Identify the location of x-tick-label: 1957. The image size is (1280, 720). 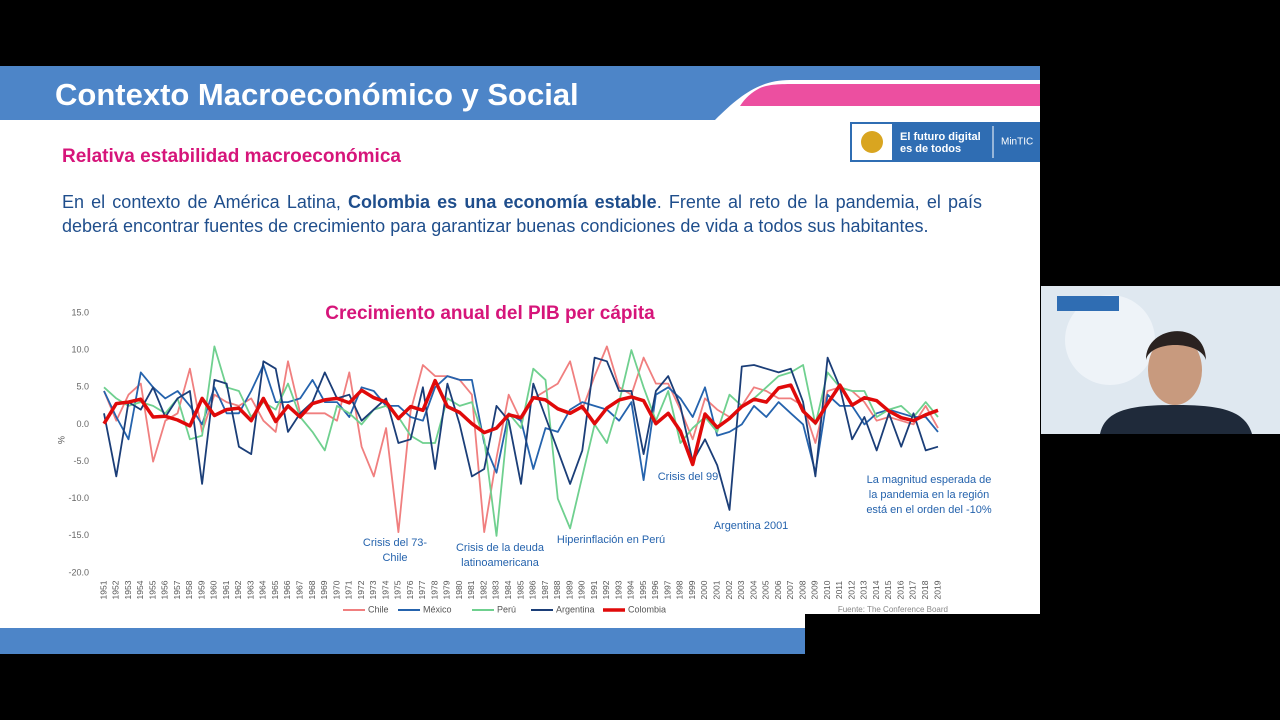
(177, 589).